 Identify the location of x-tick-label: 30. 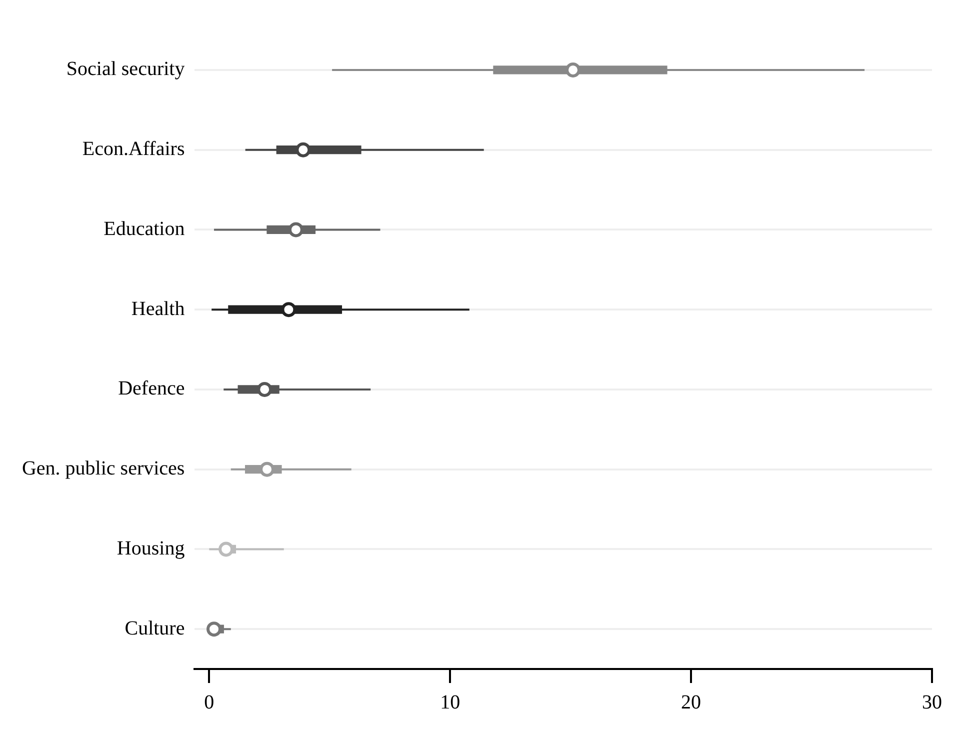
(932, 702).